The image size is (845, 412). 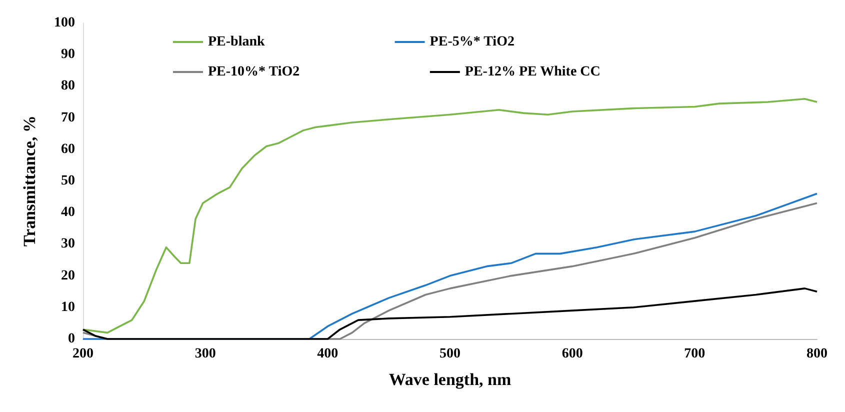 What do you see at coordinates (450, 314) in the screenshot?
I see `line-series` at bounding box center [450, 314].